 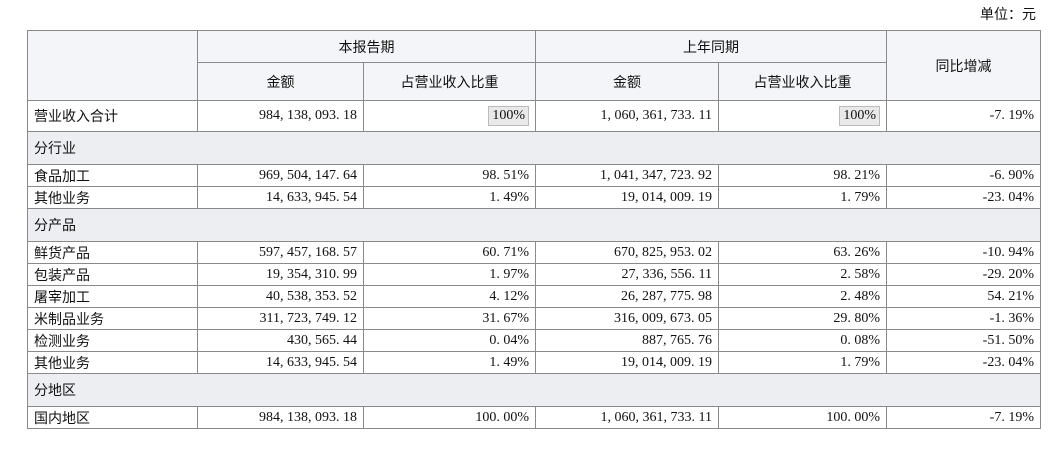 What do you see at coordinates (963, 340) in the screenshot?
I see `cell: -51. 50%` at bounding box center [963, 340].